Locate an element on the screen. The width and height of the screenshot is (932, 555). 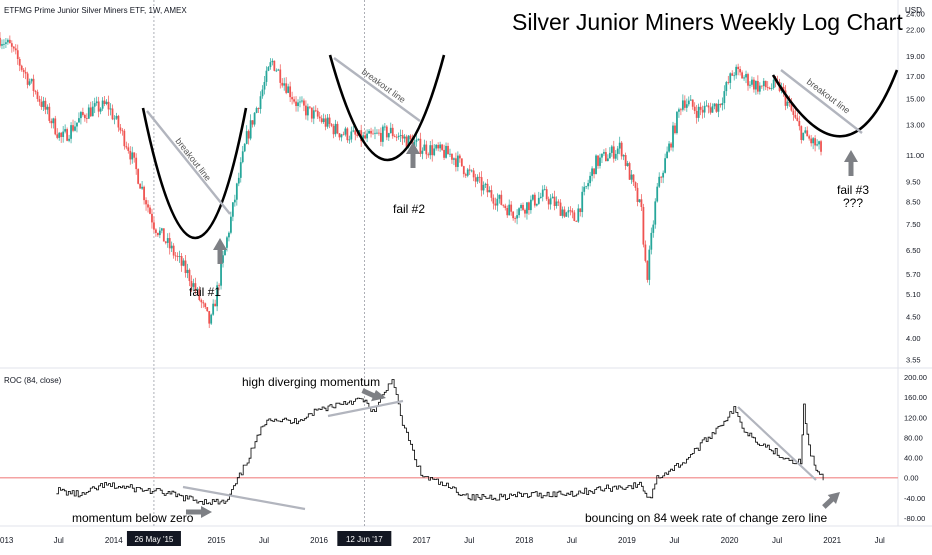
price-axis-tick: 15.00 is located at coordinates (915, 99).